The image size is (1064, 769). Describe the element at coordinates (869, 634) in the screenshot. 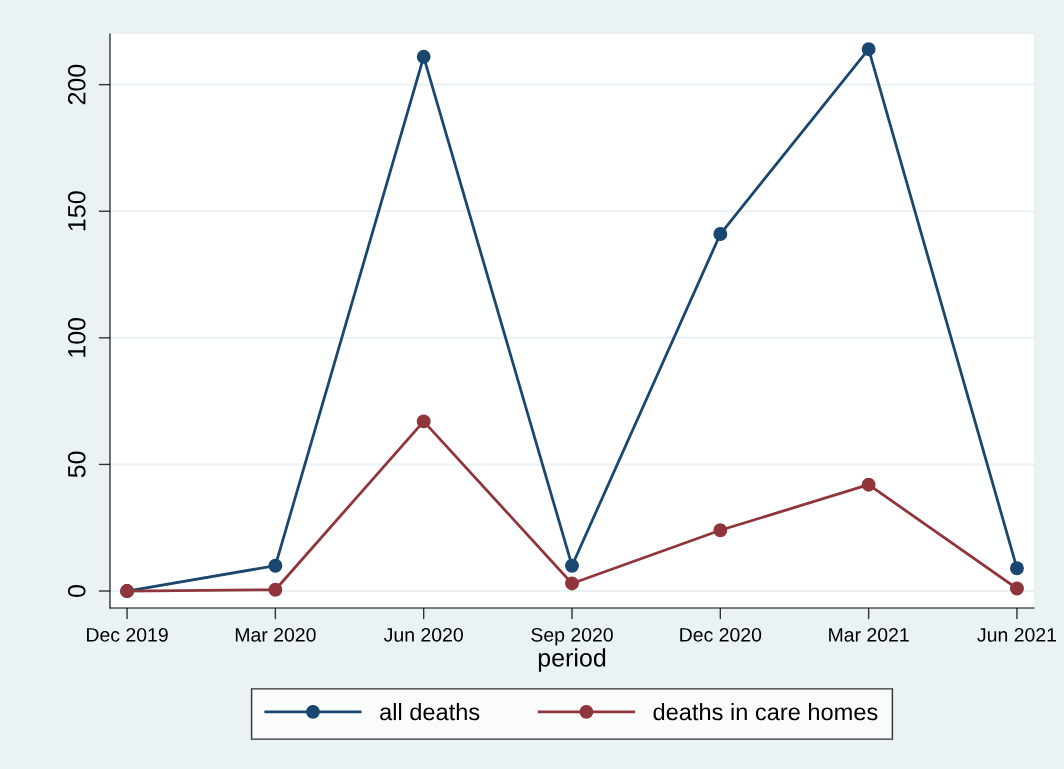

I see `x-tick-label: Mar 2021` at that location.